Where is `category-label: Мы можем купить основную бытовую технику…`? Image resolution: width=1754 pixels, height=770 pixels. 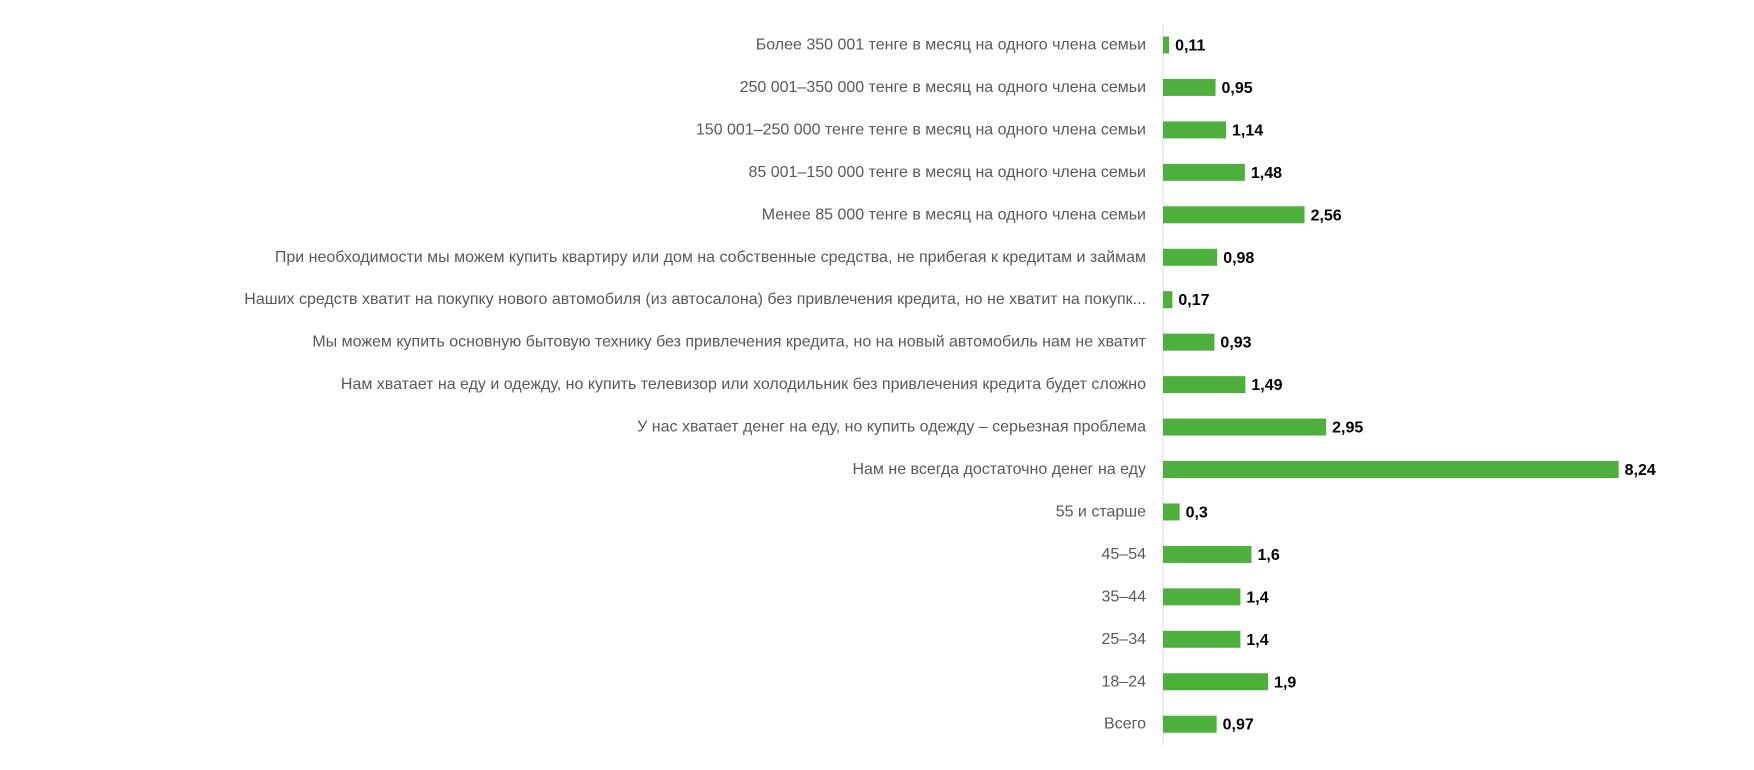 category-label: Мы можем купить основную бытовую технику… is located at coordinates (729, 342).